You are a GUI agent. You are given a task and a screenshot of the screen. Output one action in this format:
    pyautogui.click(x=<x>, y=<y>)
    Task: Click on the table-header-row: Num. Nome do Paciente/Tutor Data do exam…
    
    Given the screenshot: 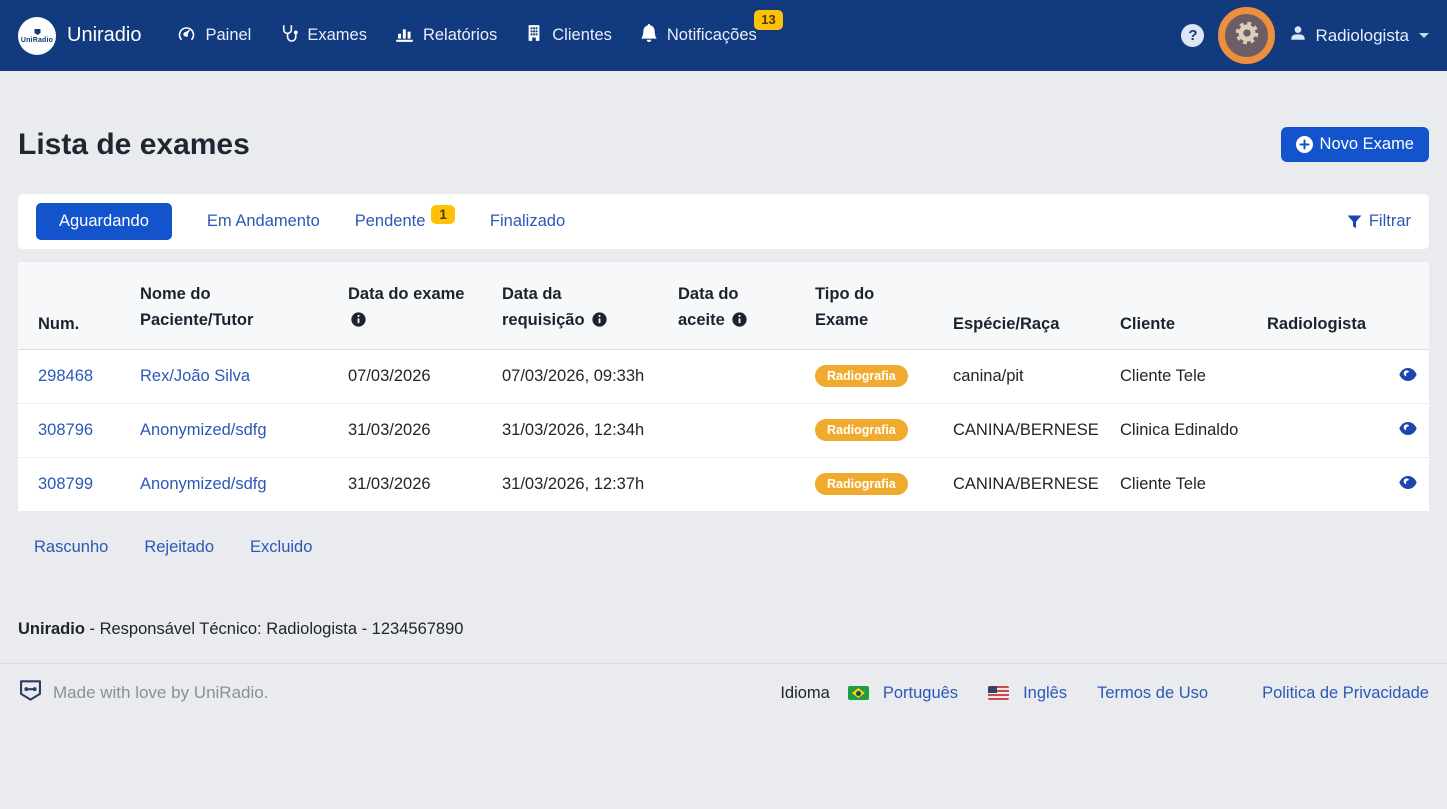 What is the action you would take?
    pyautogui.click(x=723, y=306)
    